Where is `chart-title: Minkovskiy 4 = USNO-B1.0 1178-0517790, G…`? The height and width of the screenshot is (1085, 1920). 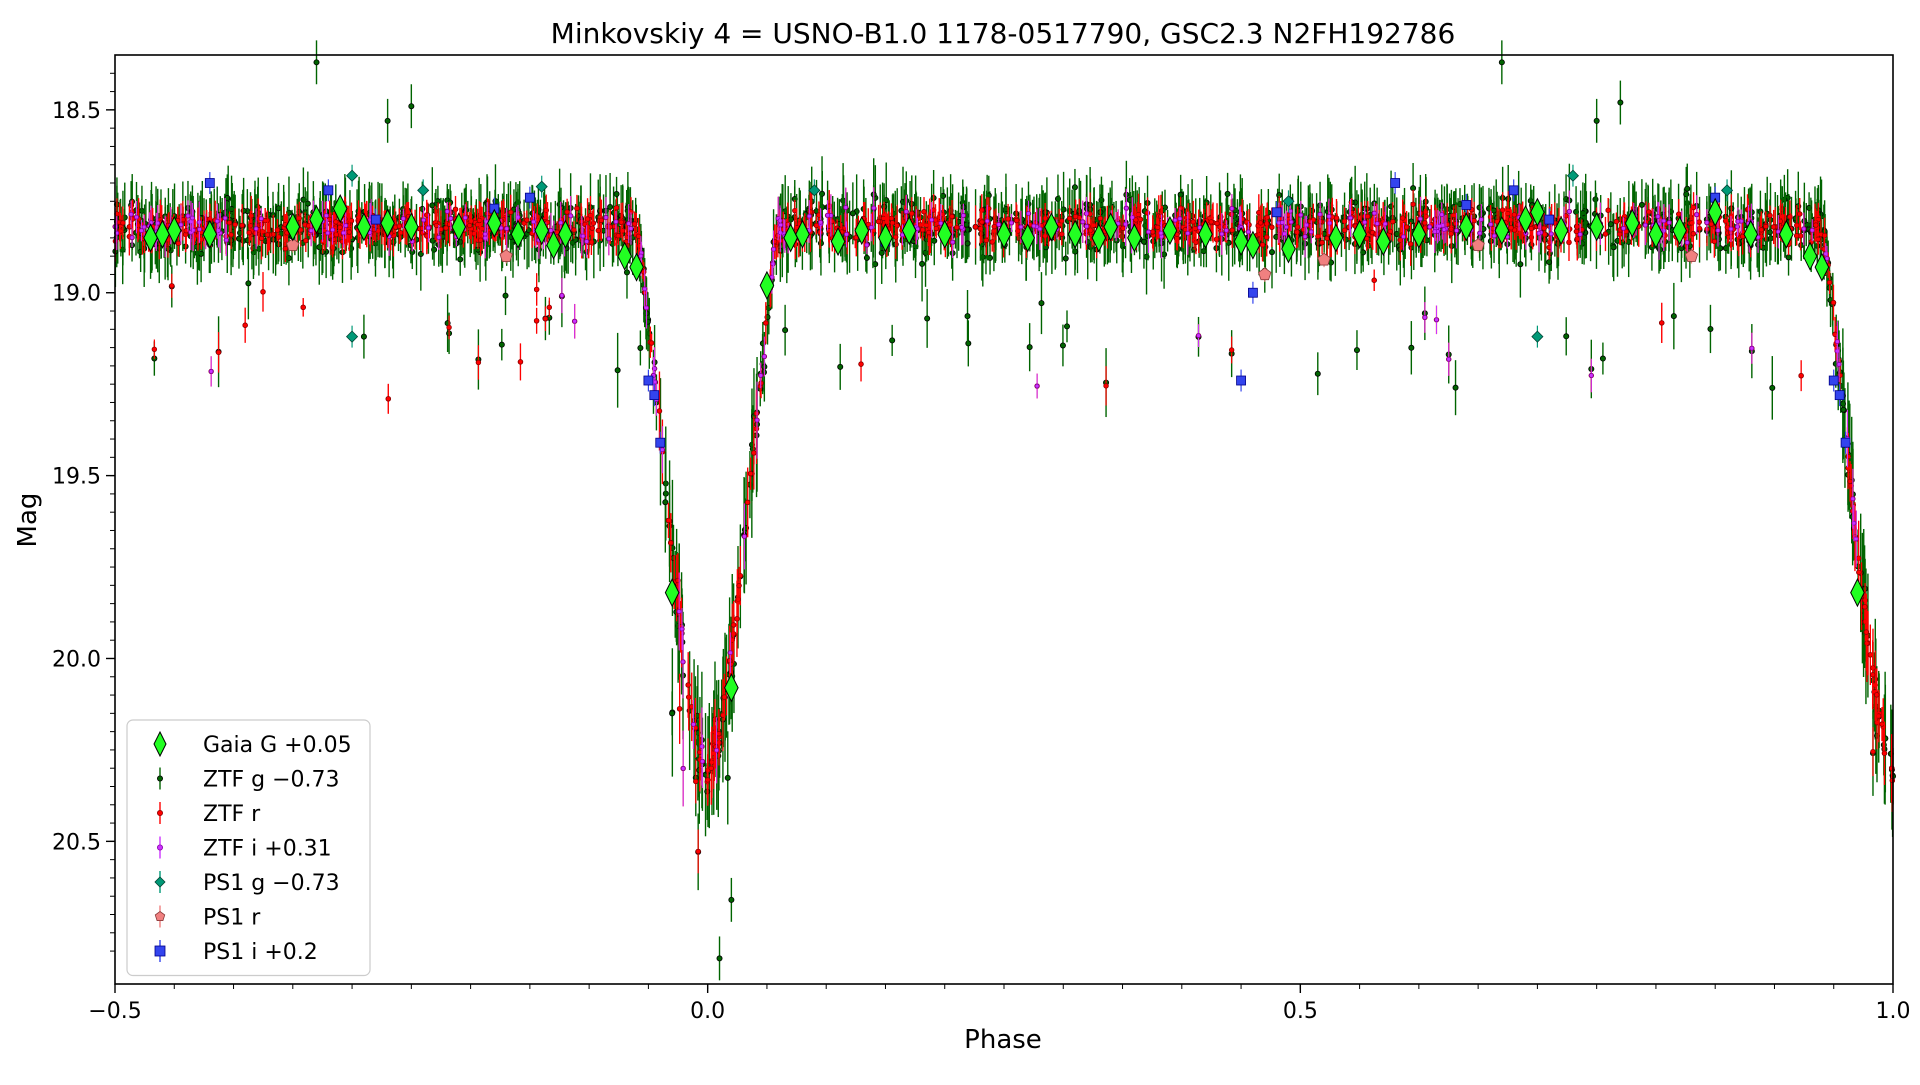 chart-title: Minkovskiy 4 = USNO-B1.0 1178-0517790, G… is located at coordinates (1003, 33).